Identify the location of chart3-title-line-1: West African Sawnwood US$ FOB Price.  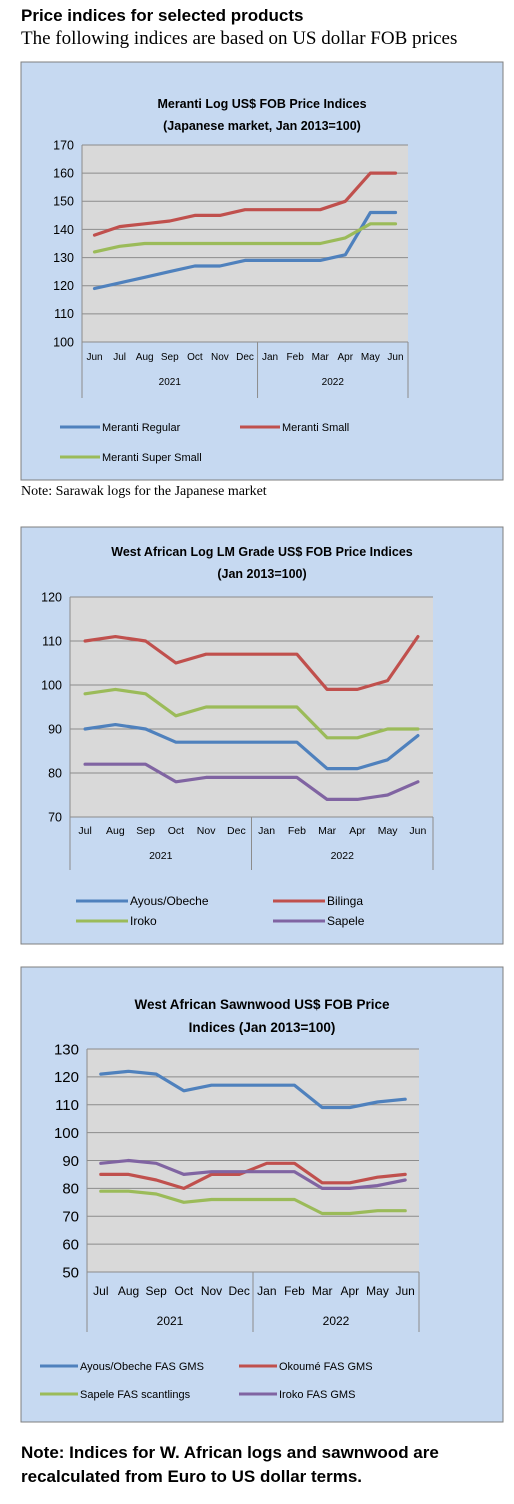
(262, 1004).